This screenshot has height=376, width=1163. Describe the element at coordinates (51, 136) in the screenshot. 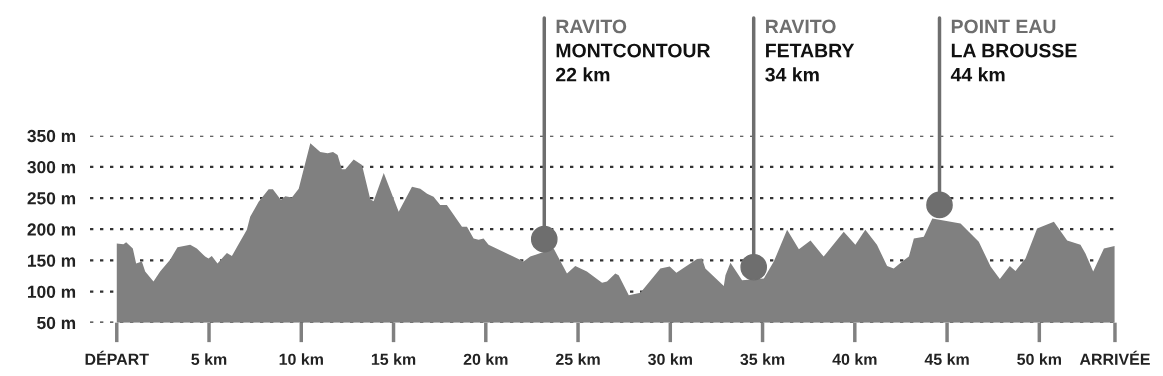

I see `y-tick-label: 350 m` at that location.